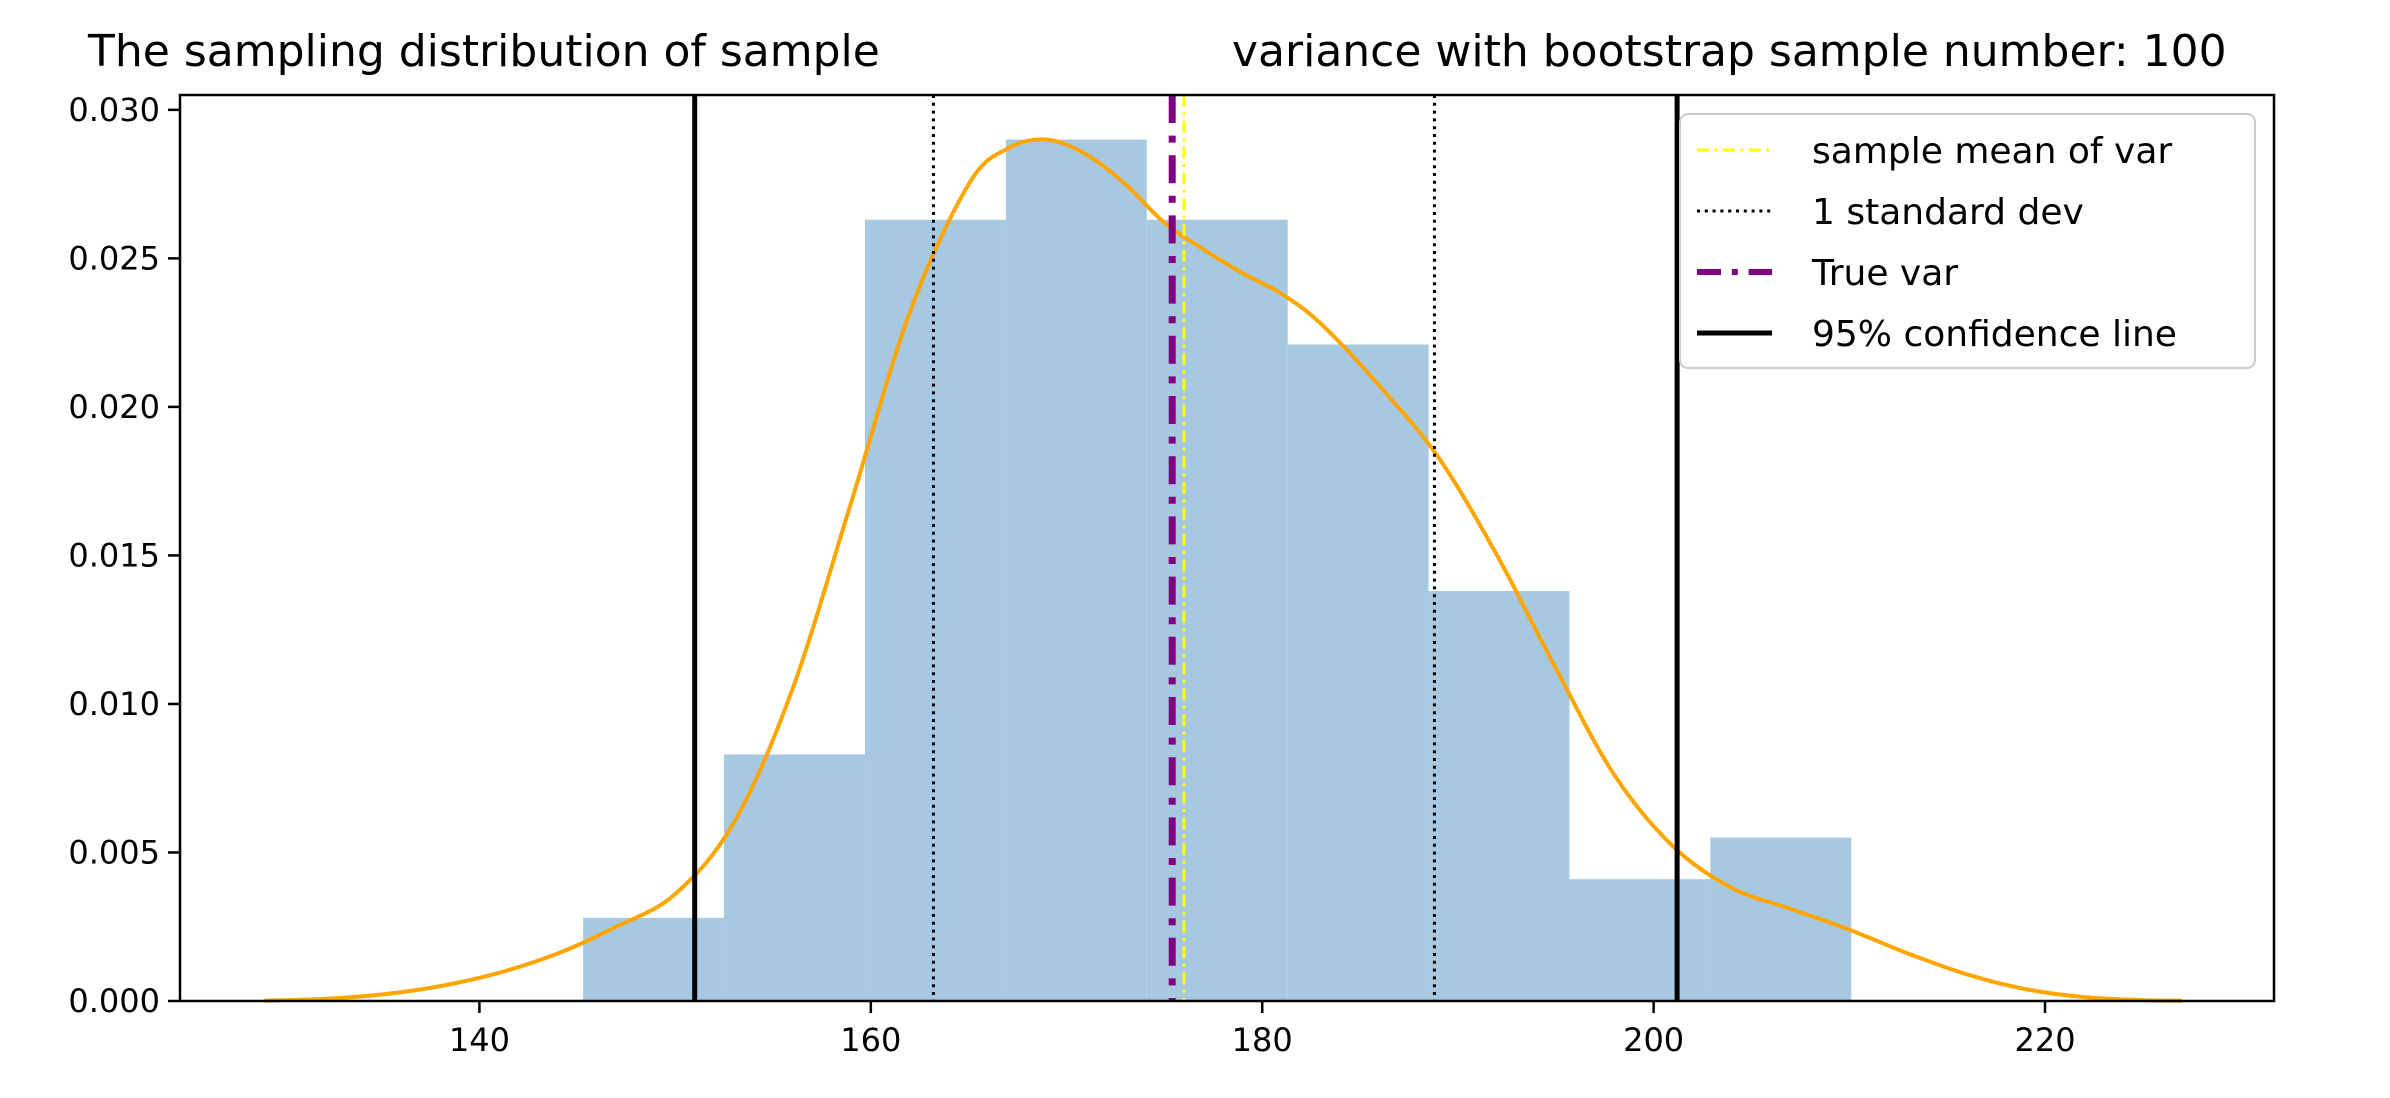 The width and height of the screenshot is (2390, 1098). I want to click on x-tick-label-4: 220, so click(2044, 1040).